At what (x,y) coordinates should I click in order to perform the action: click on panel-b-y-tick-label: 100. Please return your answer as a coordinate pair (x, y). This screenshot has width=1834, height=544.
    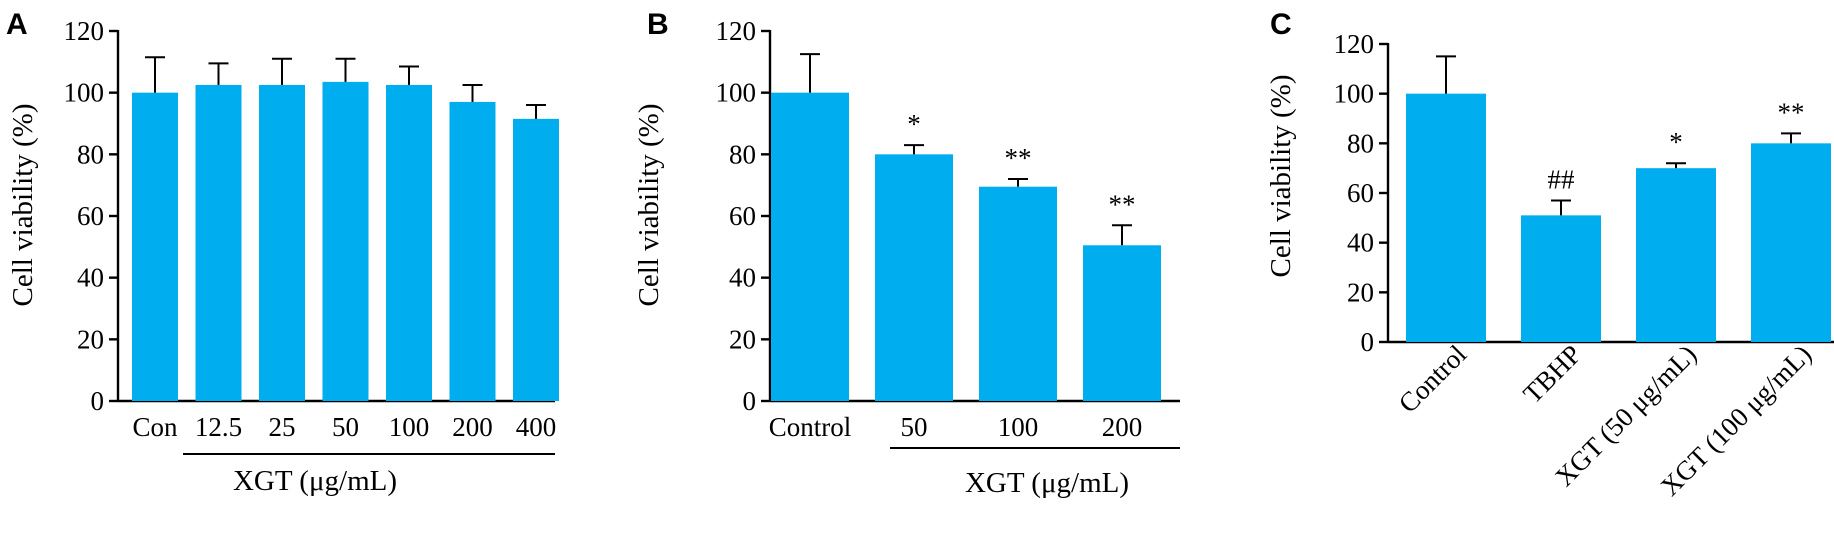
    Looking at the image, I should click on (736, 93).